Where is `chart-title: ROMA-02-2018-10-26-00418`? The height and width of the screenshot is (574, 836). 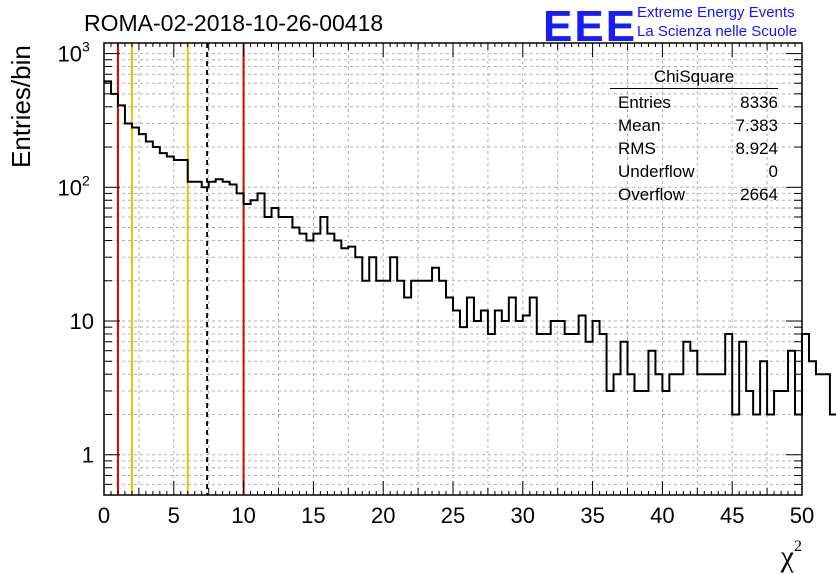 chart-title: ROMA-02-2018-10-26-00418 is located at coordinates (234, 23).